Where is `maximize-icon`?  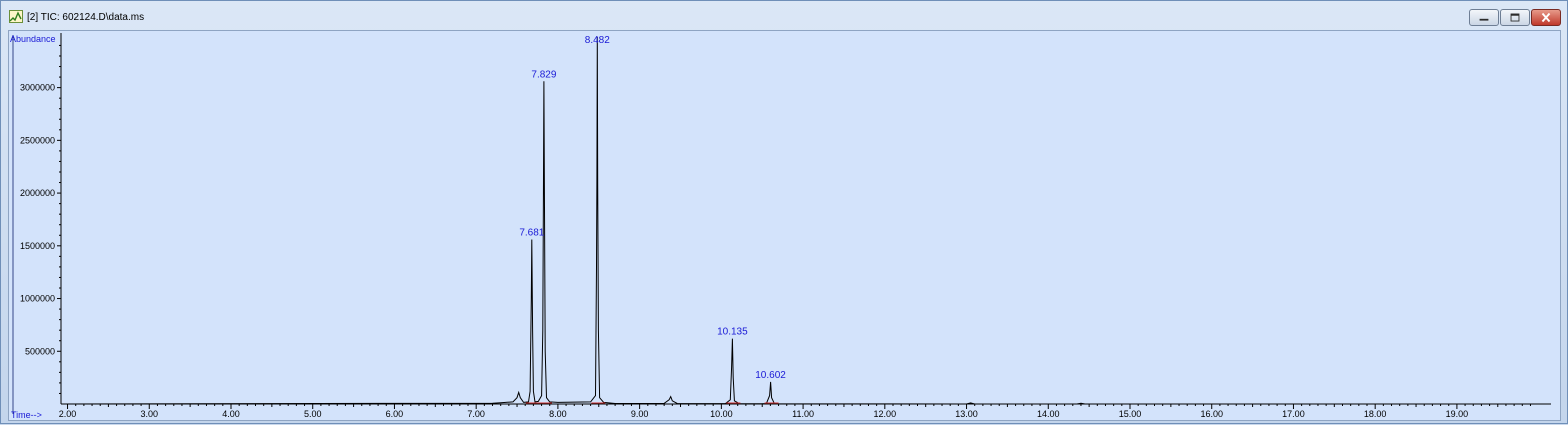
maximize-icon is located at coordinates (1515, 17).